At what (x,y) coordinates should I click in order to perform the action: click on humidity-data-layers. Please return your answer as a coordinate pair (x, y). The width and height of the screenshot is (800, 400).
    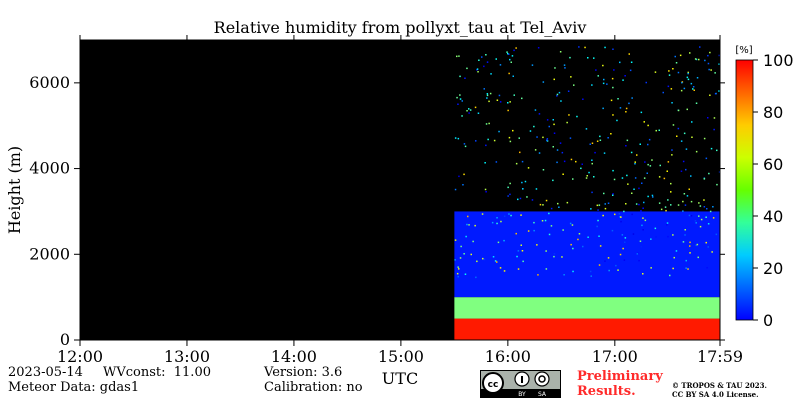
    Looking at the image, I should click on (587, 275).